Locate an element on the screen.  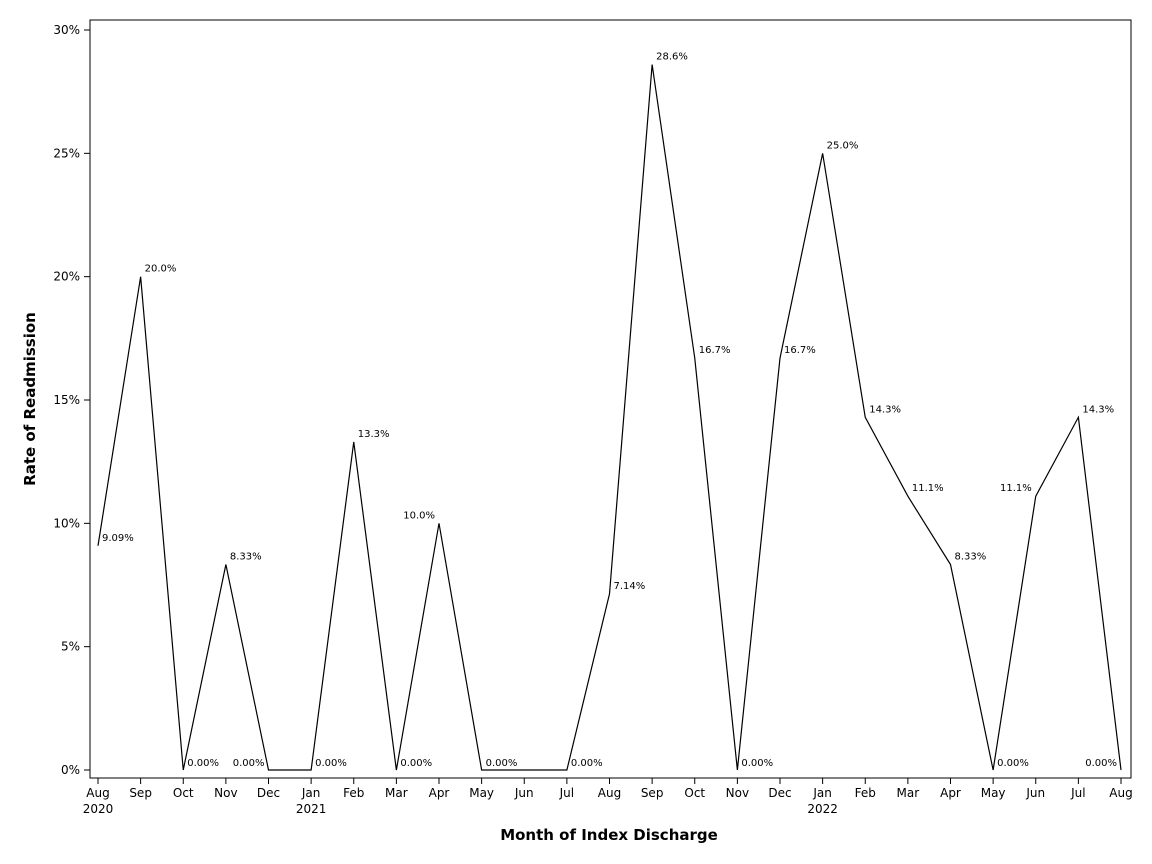
data-label: 9.09% is located at coordinates (118, 538).